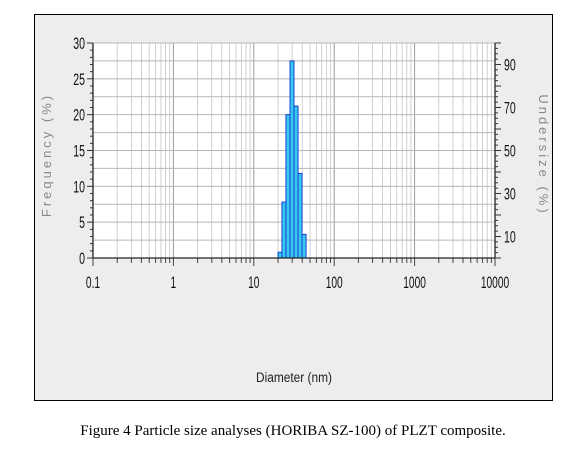  I want to click on y-left-tick-labels: 0 5 10 15 20 25 30, so click(79, 150).